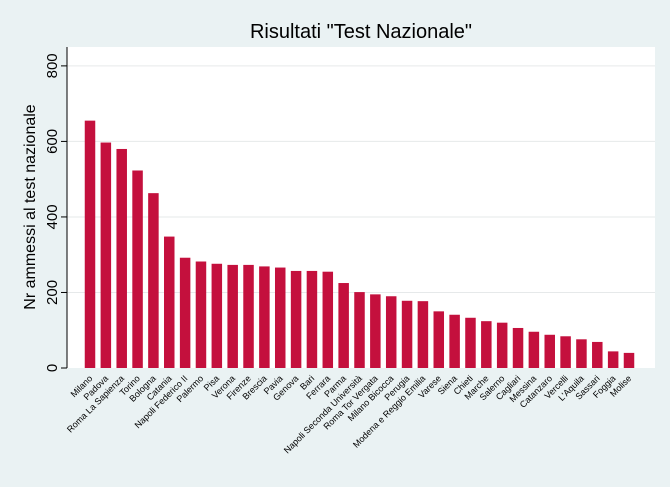 The width and height of the screenshot is (670, 487). Describe the element at coordinates (52, 368) in the screenshot. I see `y-tick-label: 0` at that location.